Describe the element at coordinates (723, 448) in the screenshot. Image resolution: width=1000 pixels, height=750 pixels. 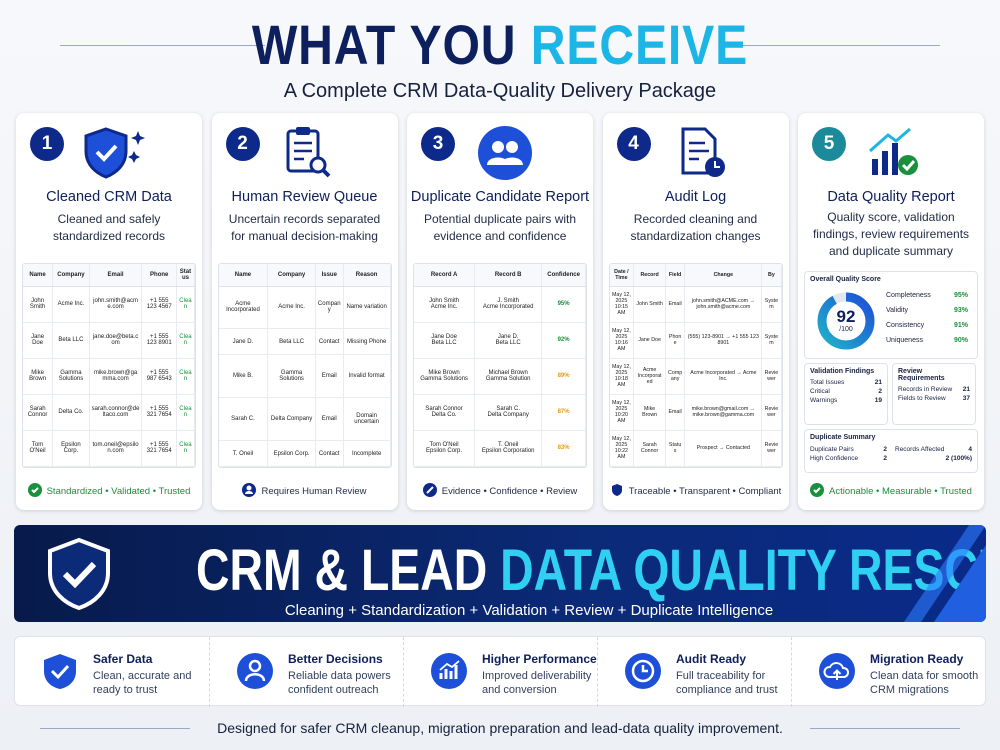
I see `table-cell: Prospect → Contacted` at that location.